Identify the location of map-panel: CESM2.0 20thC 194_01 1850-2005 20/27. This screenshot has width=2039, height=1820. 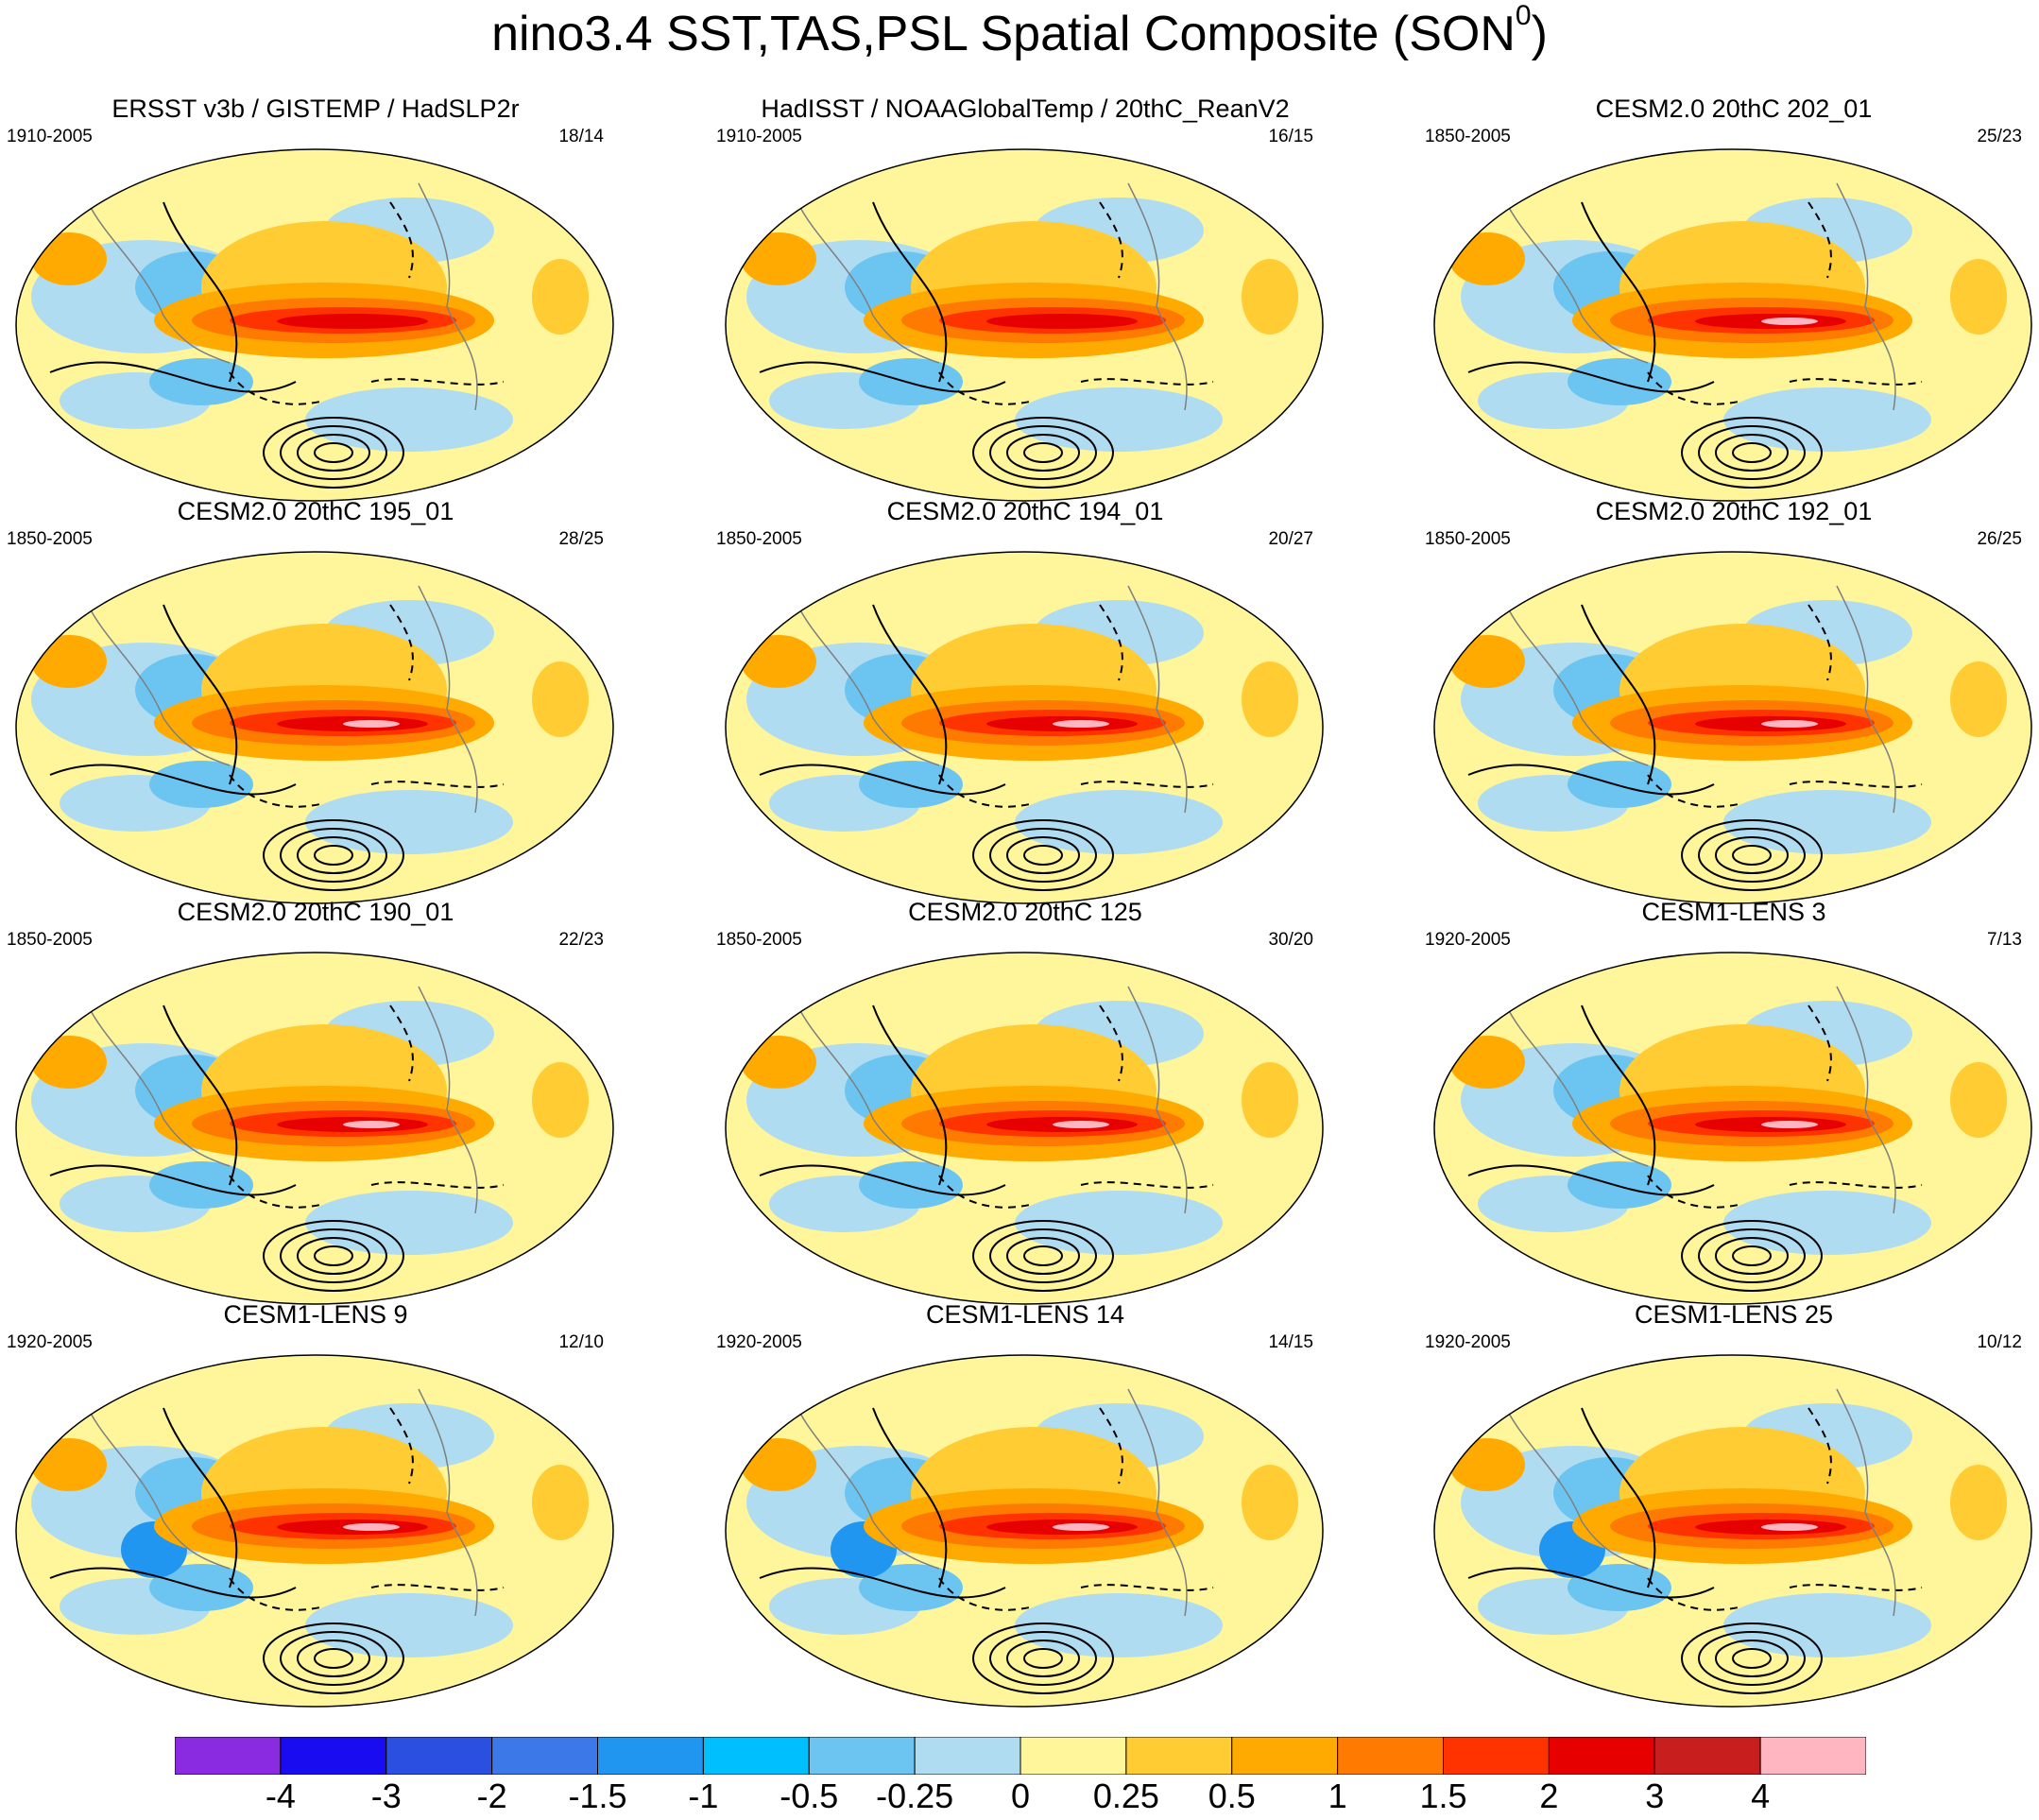
(1025, 703).